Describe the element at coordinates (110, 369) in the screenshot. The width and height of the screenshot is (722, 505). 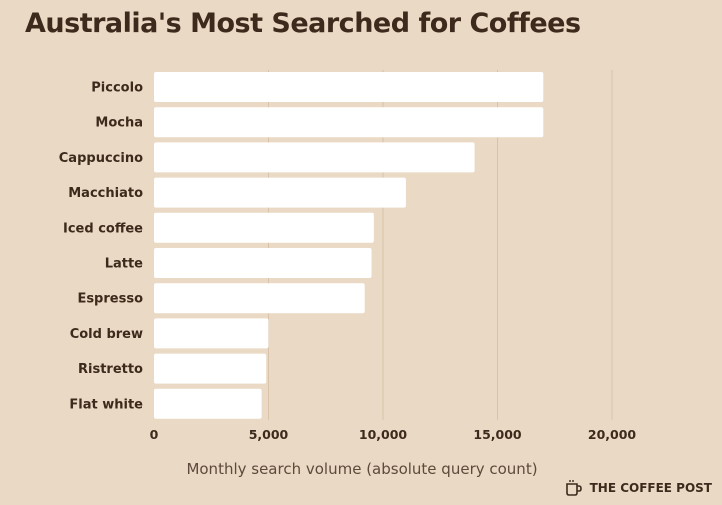
I see `category-label: Ristretto` at that location.